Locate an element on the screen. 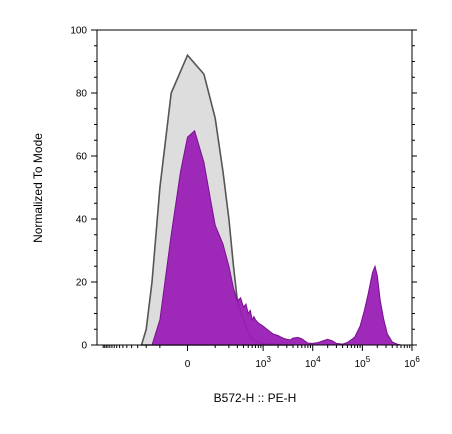  y-tick-label: 0 is located at coordinates (84, 346).